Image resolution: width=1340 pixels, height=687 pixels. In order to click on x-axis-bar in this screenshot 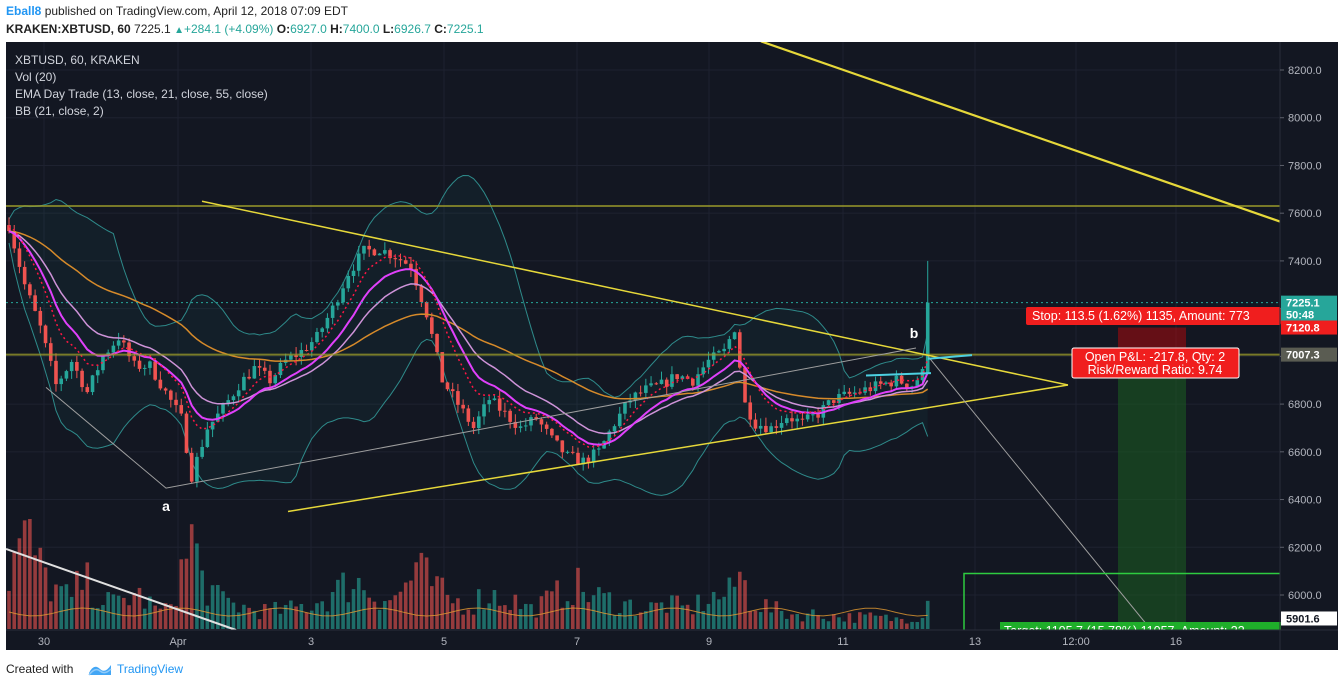, I will do `click(672, 640)`.